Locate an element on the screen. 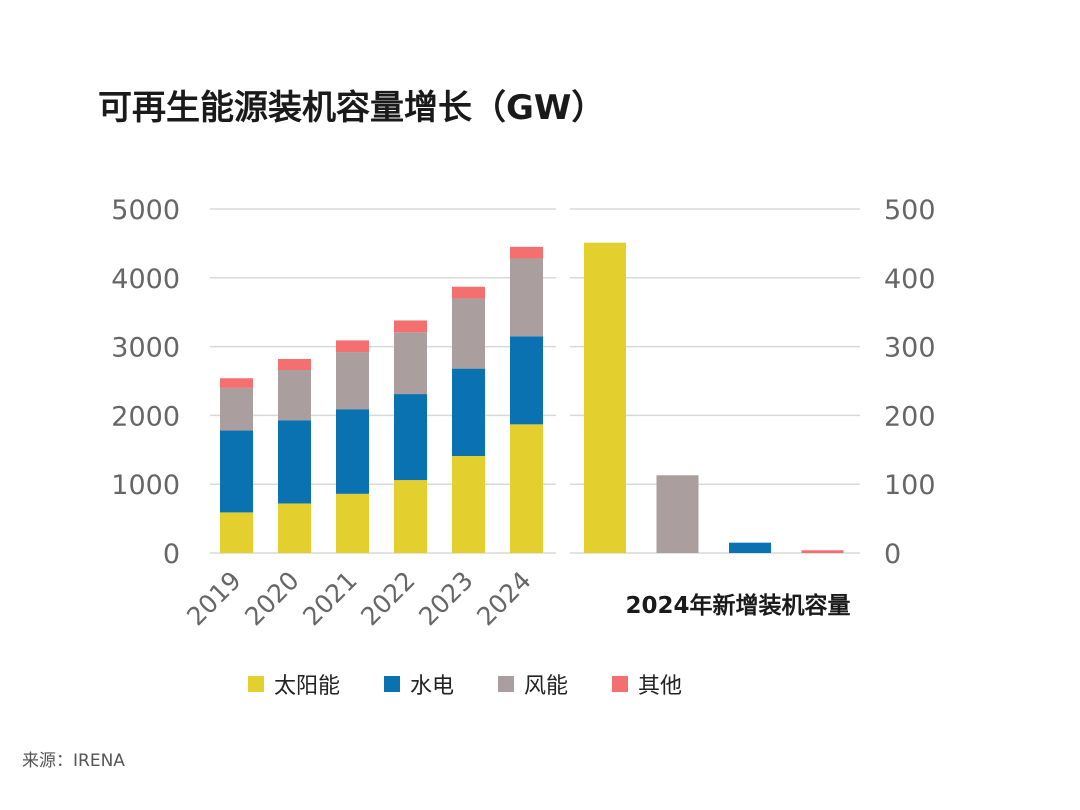 Image resolution: width=1080 pixels, height=810 pixels. bar-wind-2023 is located at coordinates (468, 333).